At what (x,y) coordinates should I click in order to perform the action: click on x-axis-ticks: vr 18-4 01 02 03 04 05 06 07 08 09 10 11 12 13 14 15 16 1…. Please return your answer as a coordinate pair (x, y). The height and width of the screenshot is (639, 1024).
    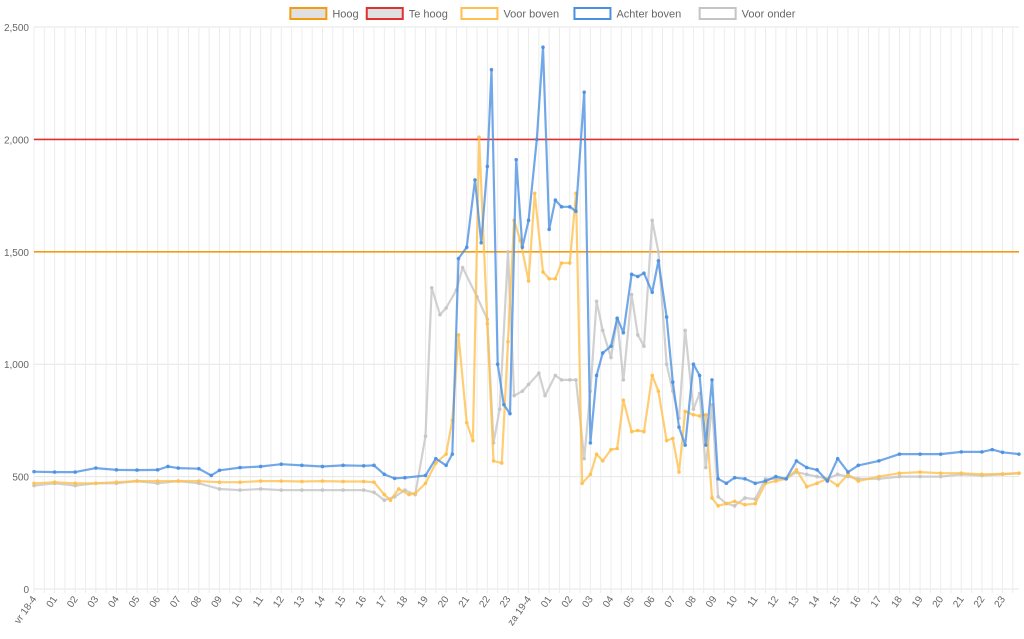
    Looking at the image, I should click on (511, 611).